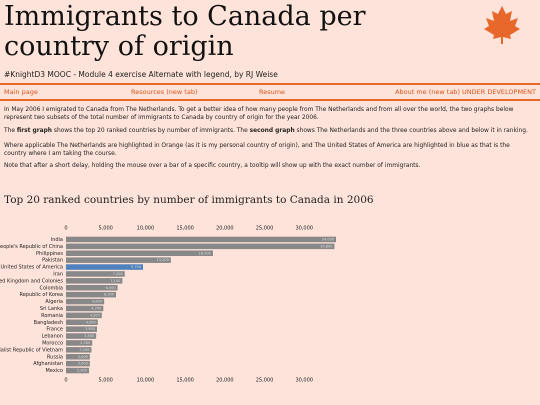 The image size is (540, 405). Describe the element at coordinates (21, 92) in the screenshot. I see `nav-link: Main page` at that location.